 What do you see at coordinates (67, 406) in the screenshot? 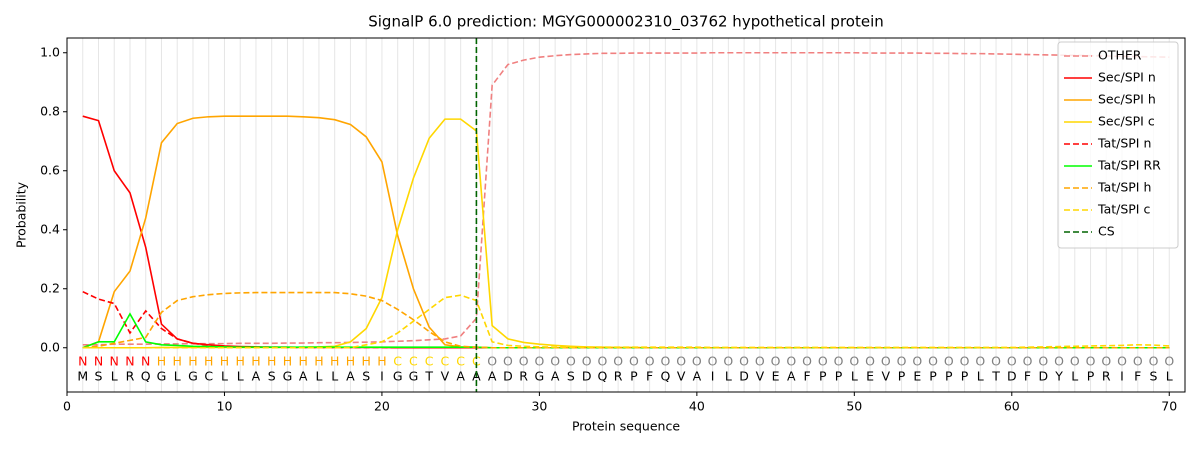
I see `x-tick-label: 0` at bounding box center [67, 406].